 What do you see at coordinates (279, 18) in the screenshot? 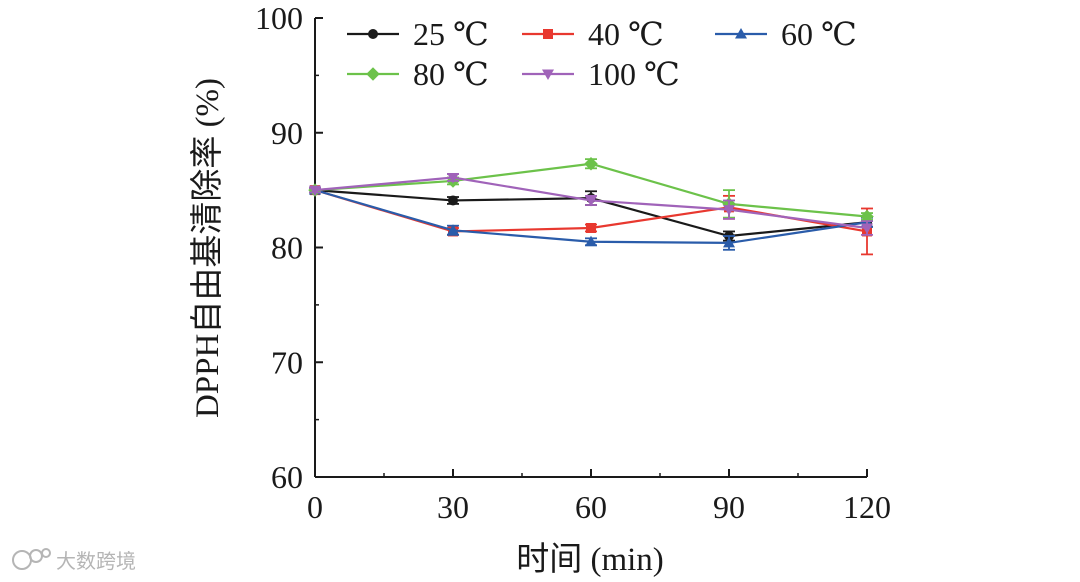
I see `y-tick-label: 100` at bounding box center [279, 18].